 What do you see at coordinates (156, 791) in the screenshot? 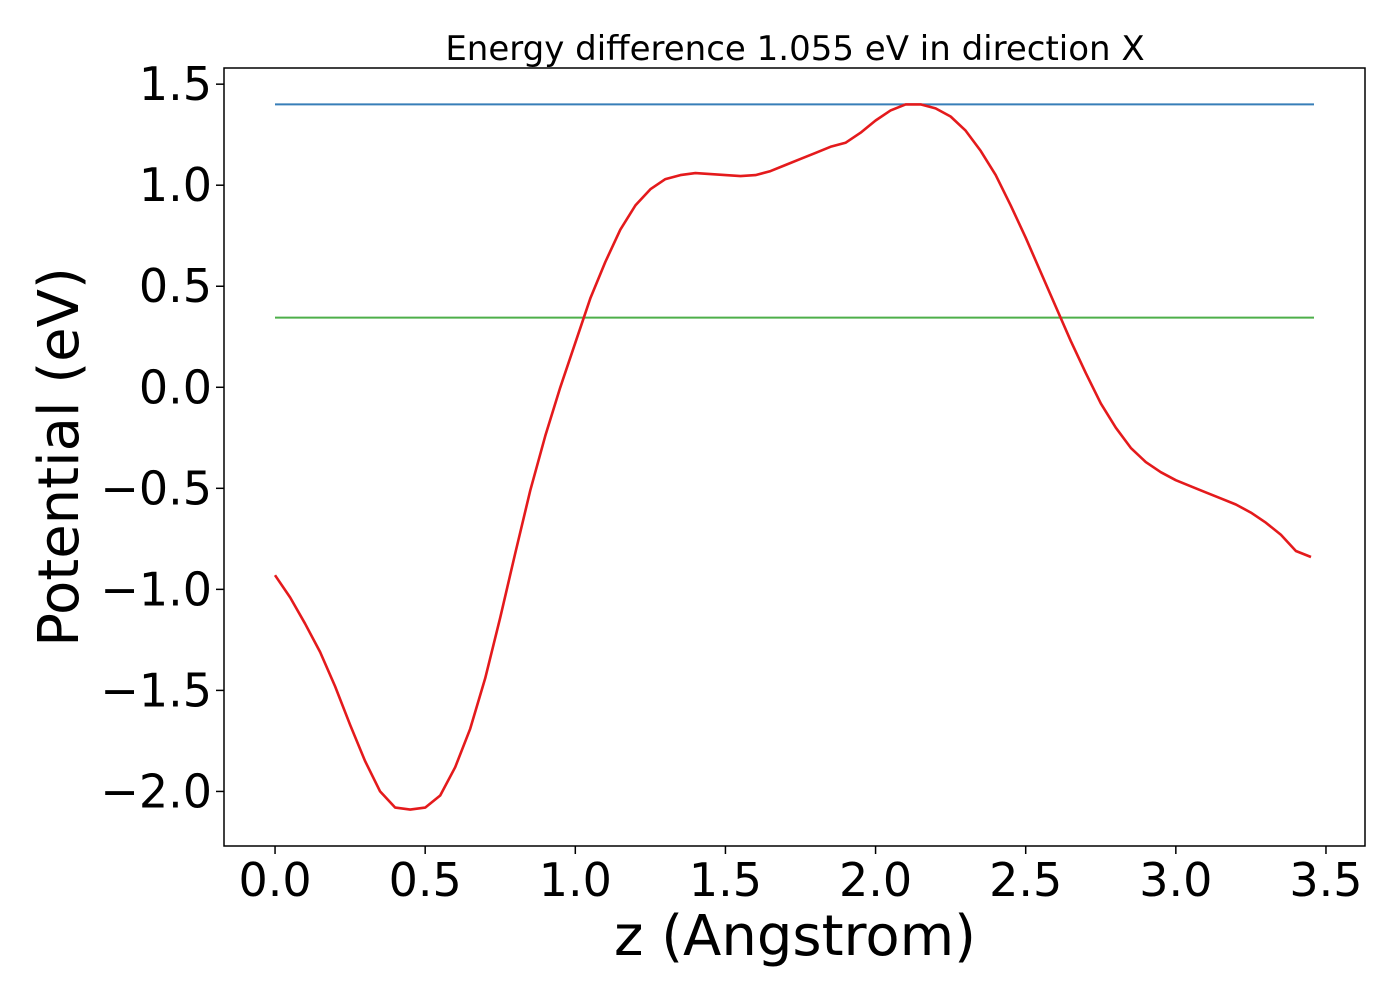
I see `y-tick-label: −2.0` at bounding box center [156, 791].